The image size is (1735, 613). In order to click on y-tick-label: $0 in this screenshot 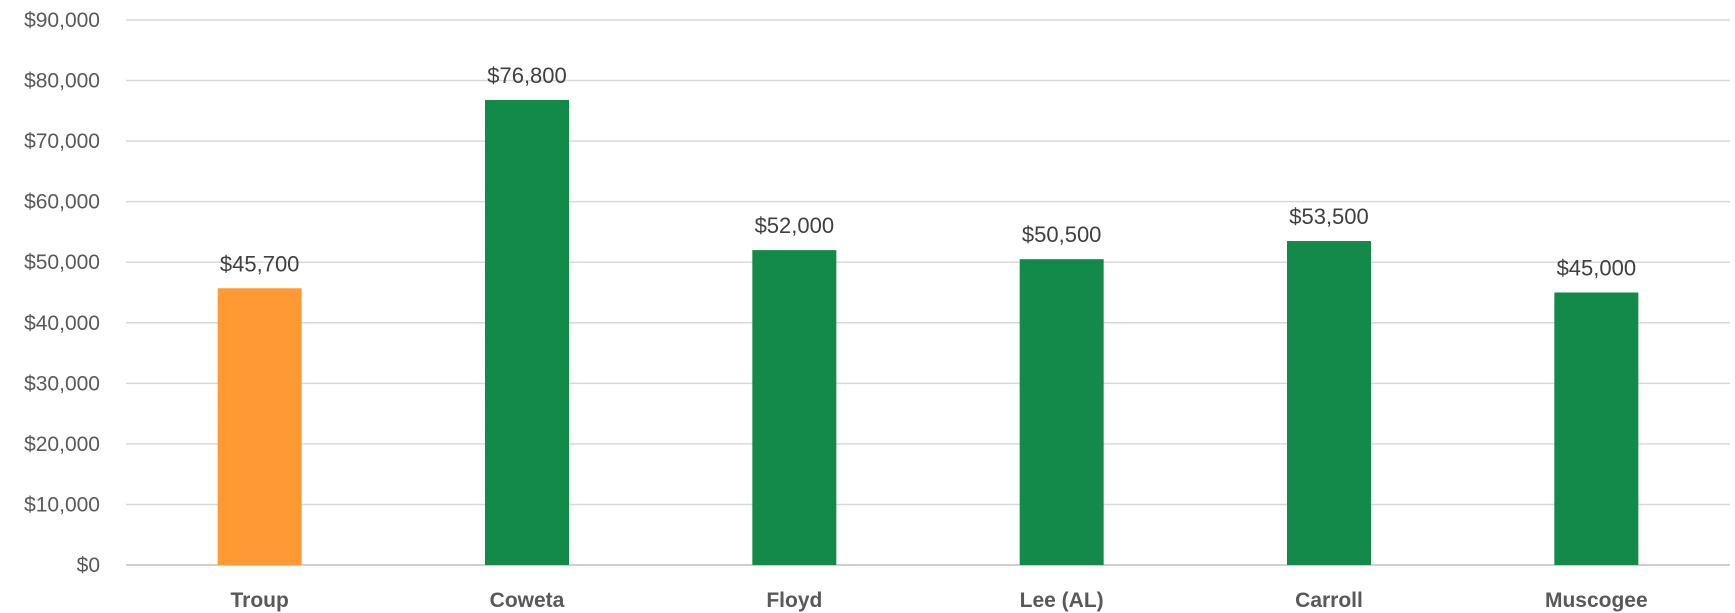, I will do `click(88, 565)`.